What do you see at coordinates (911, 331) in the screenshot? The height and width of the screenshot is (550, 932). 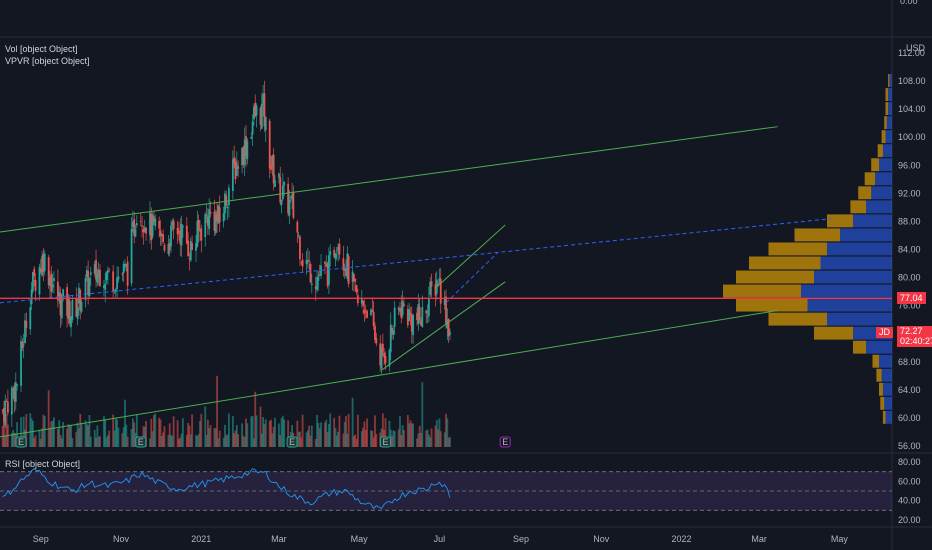 I see `last-price-value: 72.27` at bounding box center [911, 331].